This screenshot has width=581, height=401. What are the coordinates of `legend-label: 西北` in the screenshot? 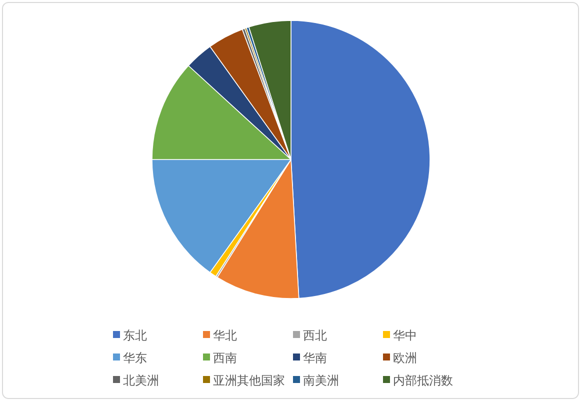 It's located at (315, 335).